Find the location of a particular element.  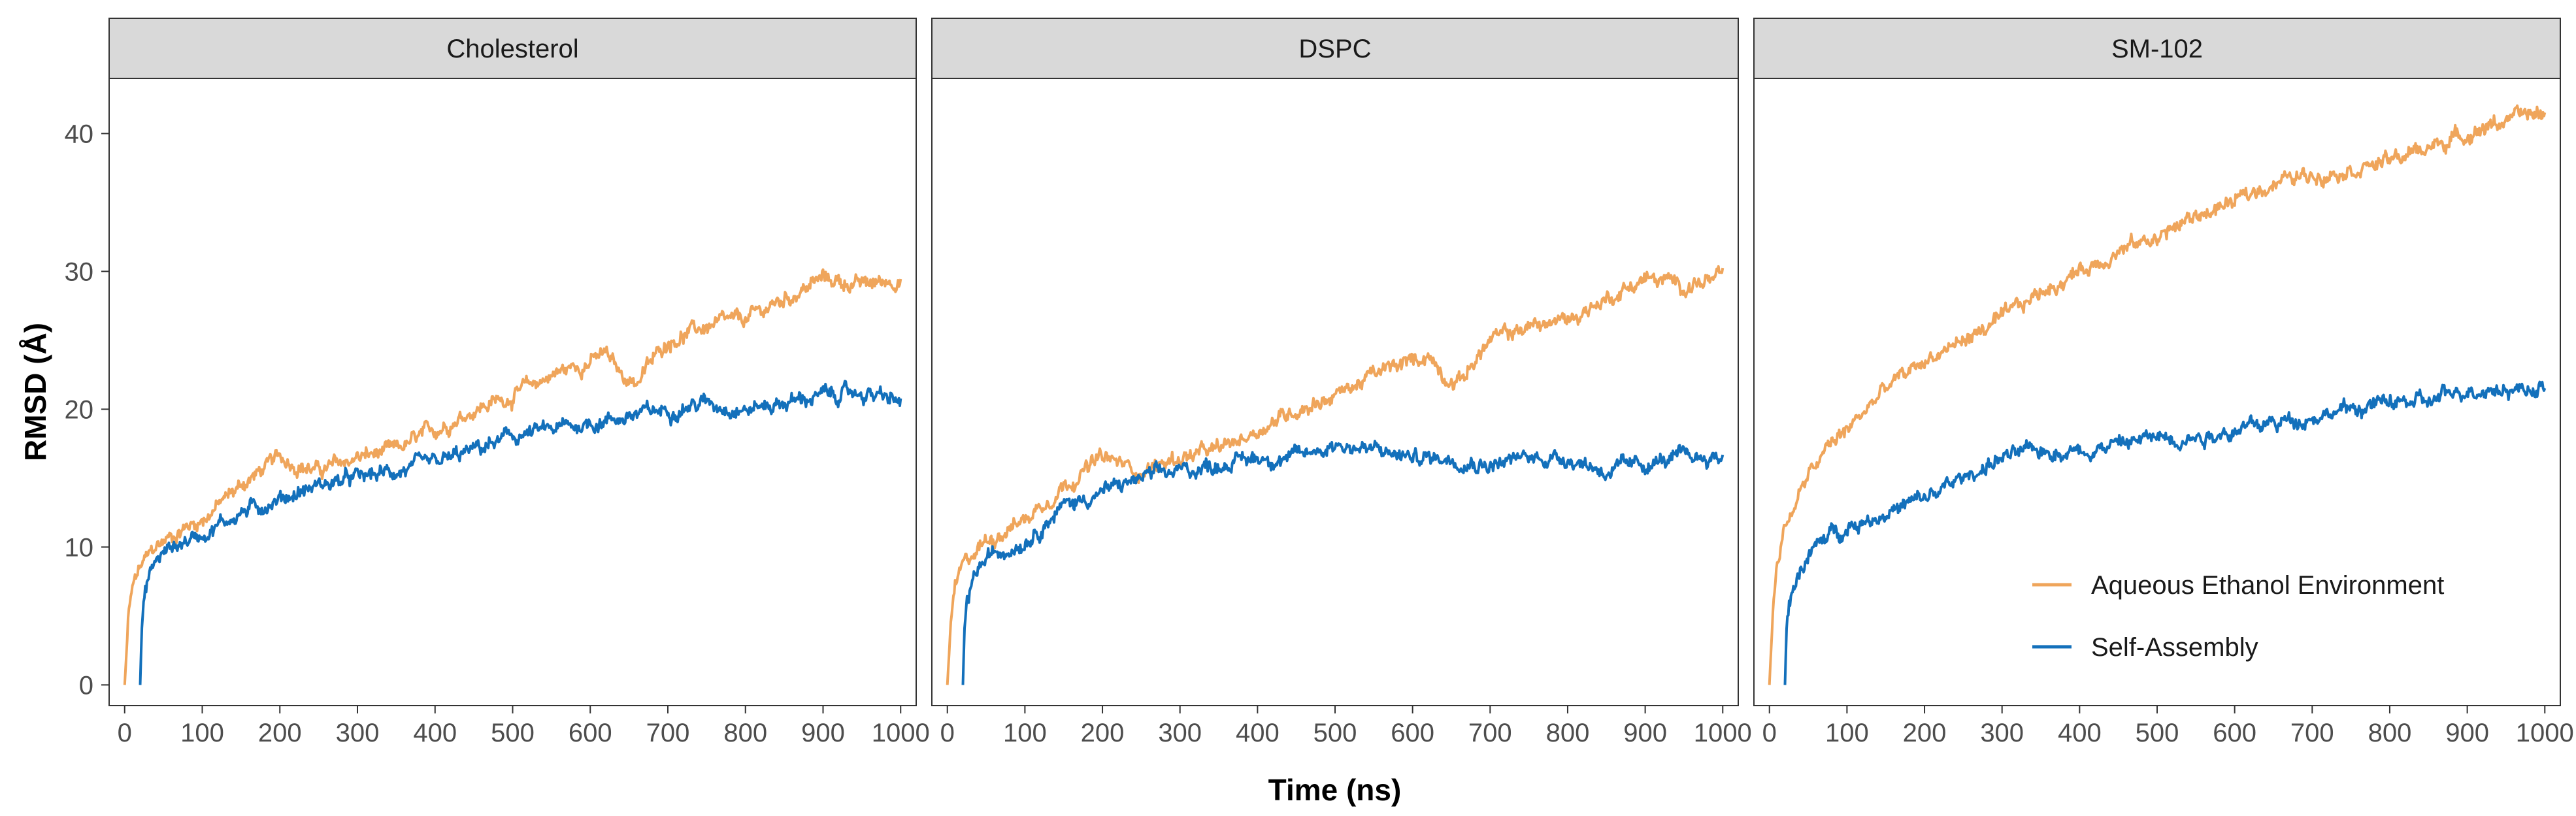

y-tick-label: 20 is located at coordinates (79, 409).